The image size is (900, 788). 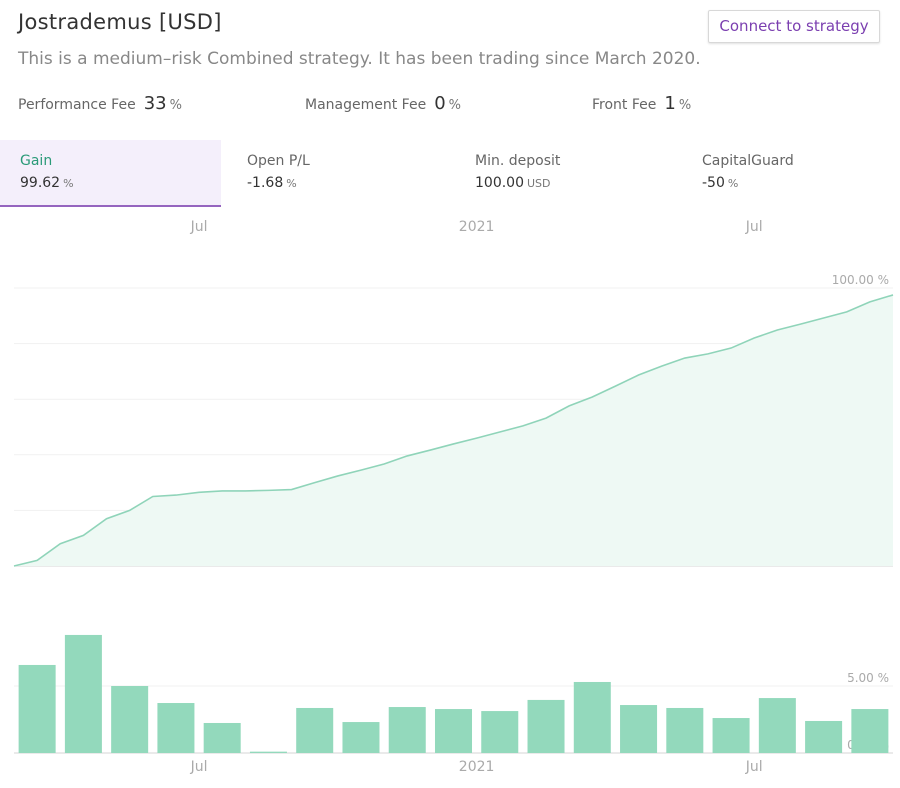 I want to click on fee: Performance Fee 33%, so click(x=100, y=103).